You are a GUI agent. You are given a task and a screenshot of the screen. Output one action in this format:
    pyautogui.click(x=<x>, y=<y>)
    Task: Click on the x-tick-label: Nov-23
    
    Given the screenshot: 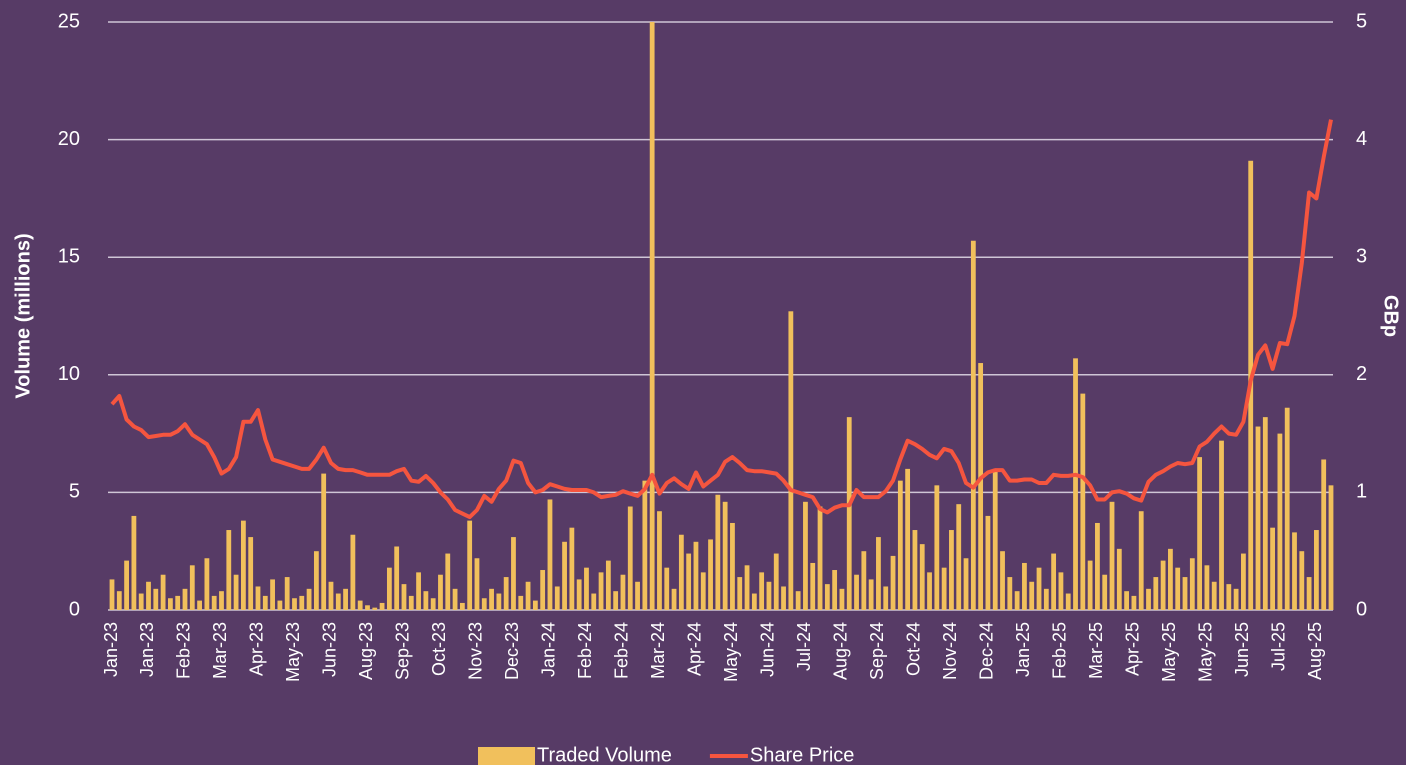 What is the action you would take?
    pyautogui.click(x=476, y=651)
    